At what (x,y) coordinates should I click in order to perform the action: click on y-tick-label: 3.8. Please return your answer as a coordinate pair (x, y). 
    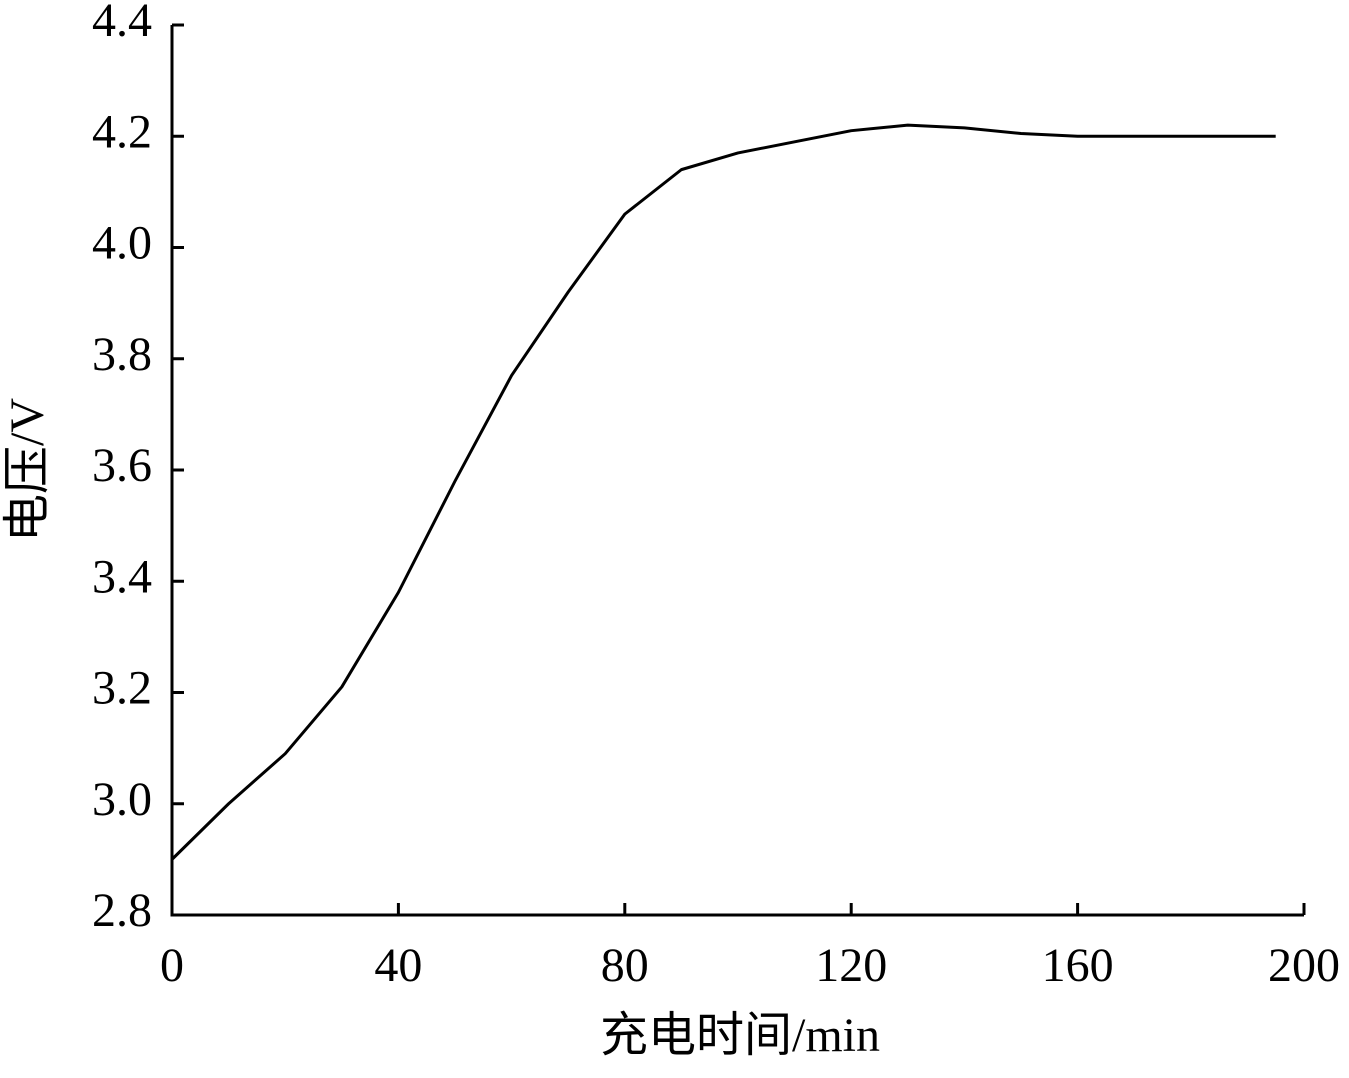
    Looking at the image, I should click on (122, 354).